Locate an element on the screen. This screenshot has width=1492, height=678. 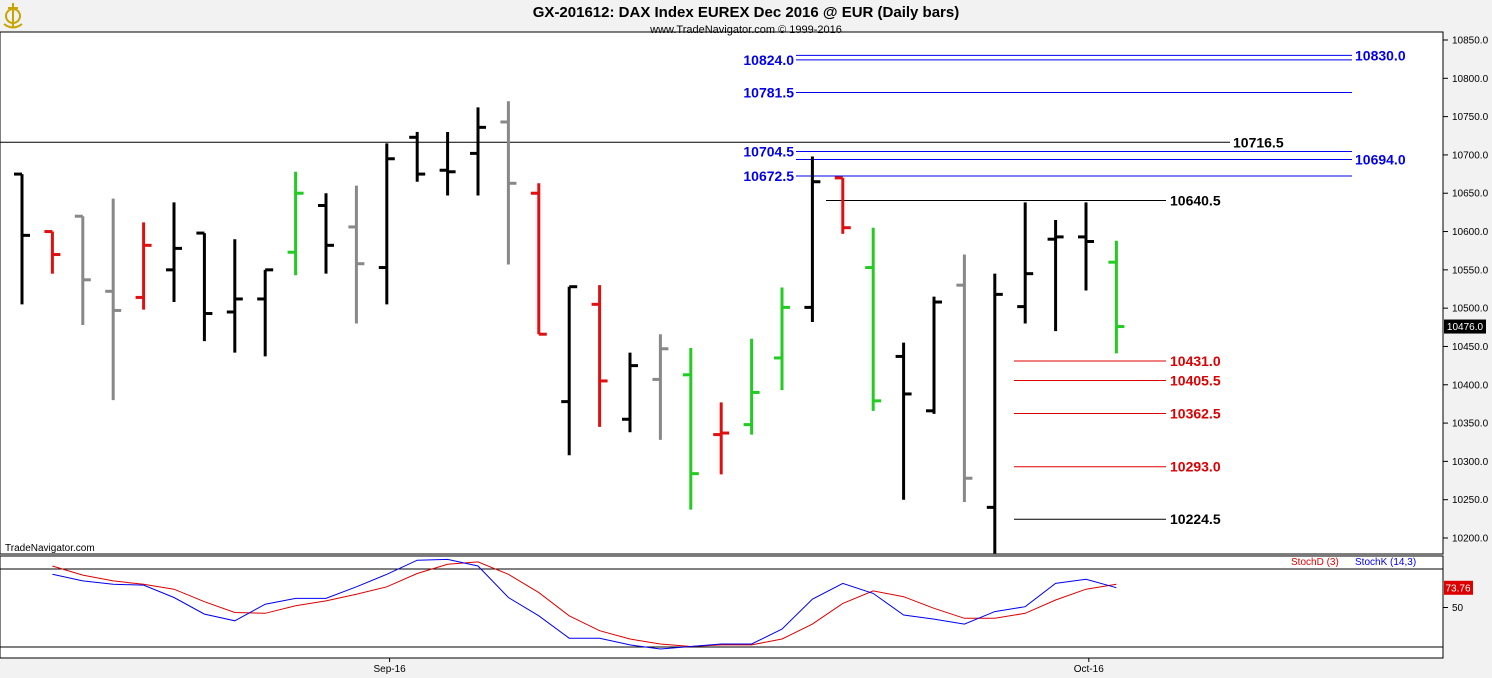
y-tick-label: 10700.0 is located at coordinates (1470, 155).